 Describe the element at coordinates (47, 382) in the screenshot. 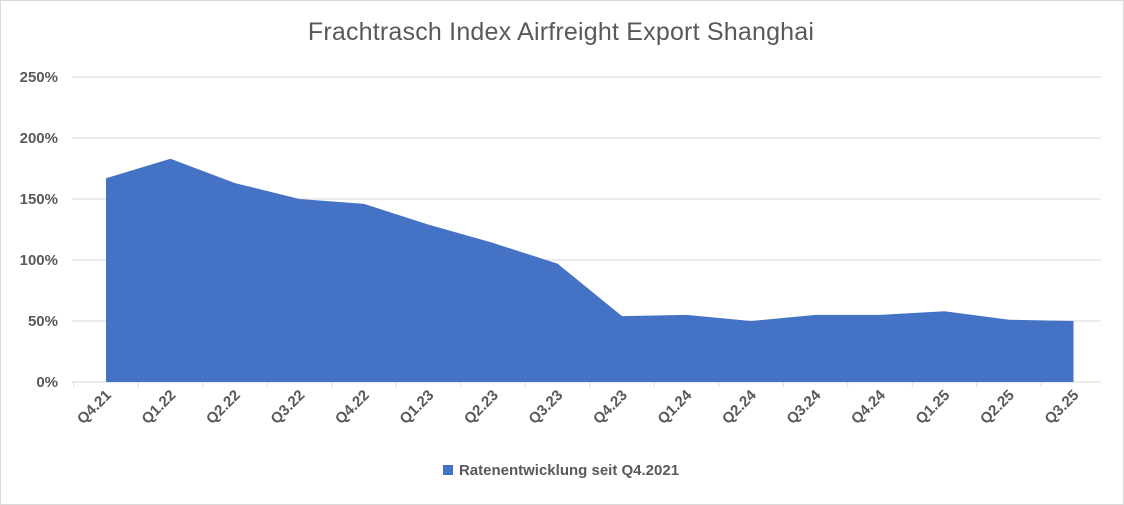

I see `y-tick-label: 0%` at that location.